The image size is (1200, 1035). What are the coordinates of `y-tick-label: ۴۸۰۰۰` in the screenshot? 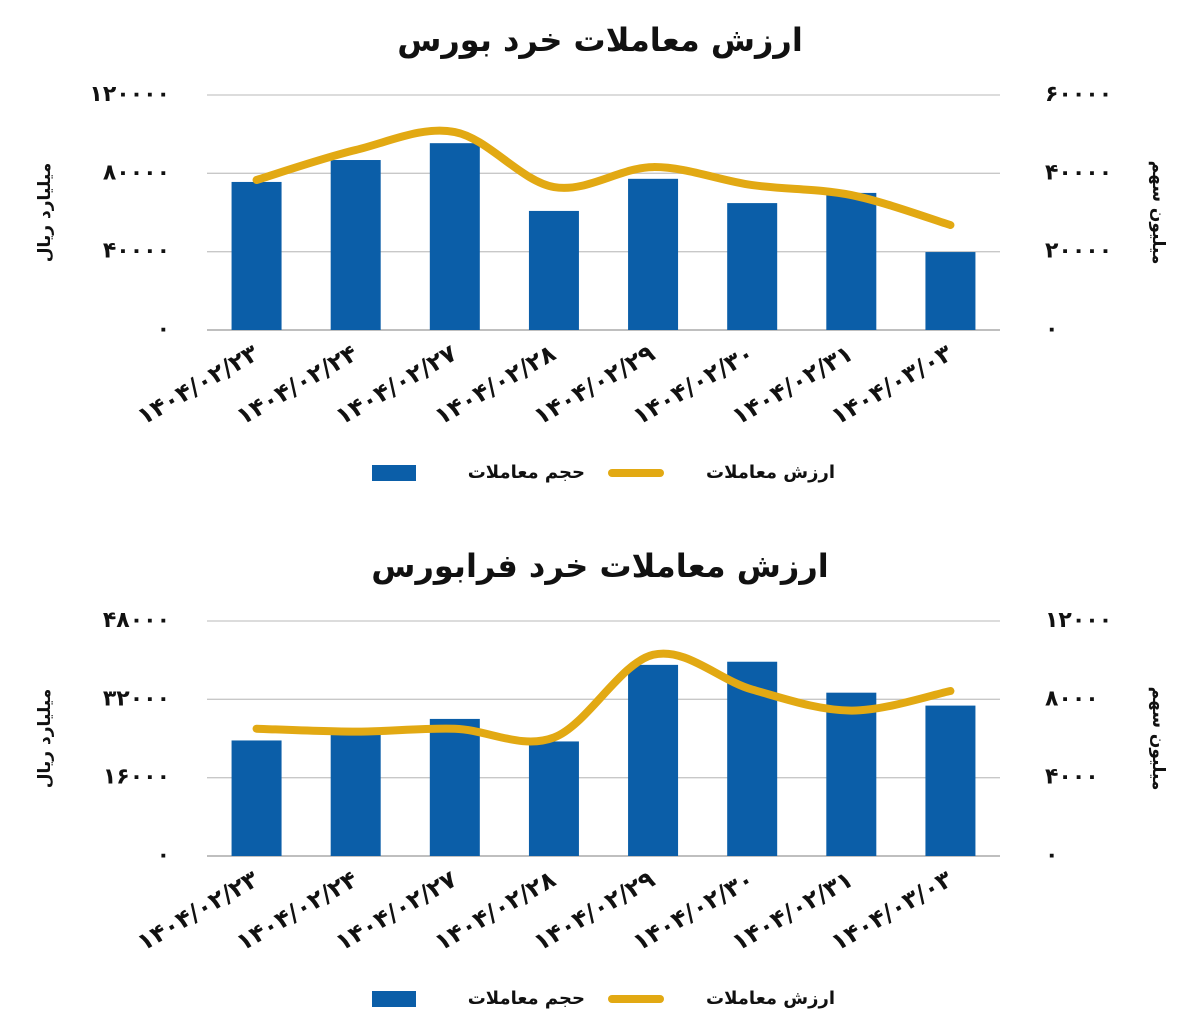 It's located at (136, 620).